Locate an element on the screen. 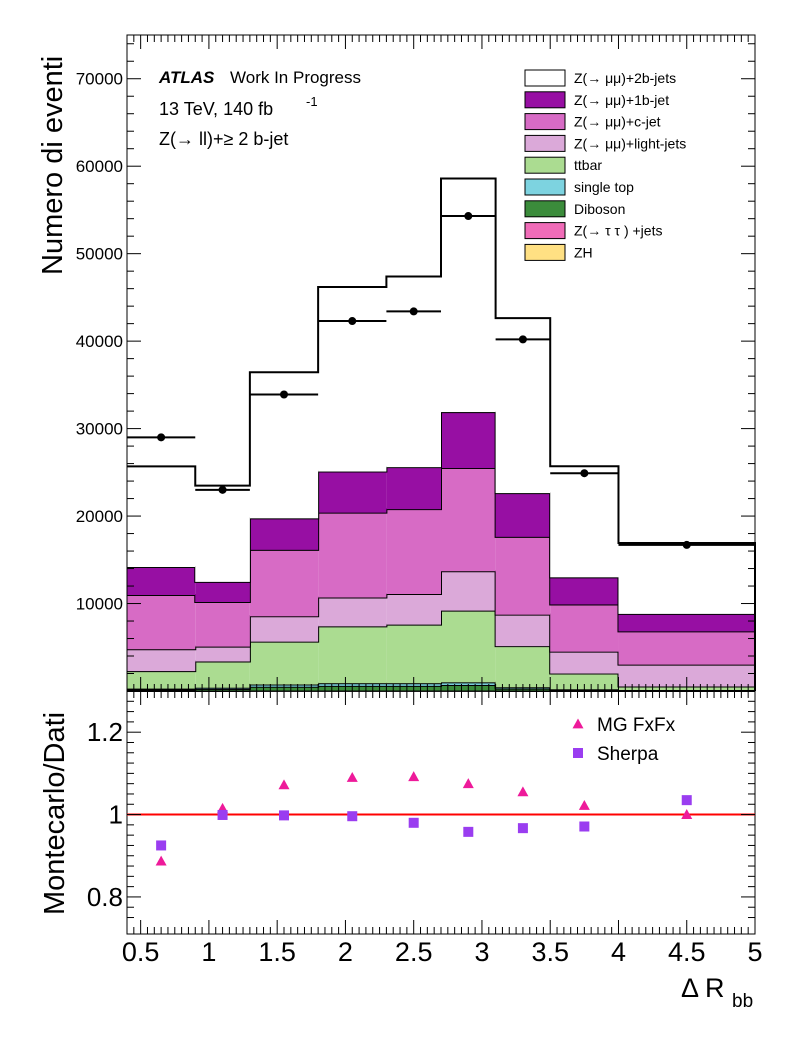  x-axis-label: Δ R is located at coordinates (703, 988).